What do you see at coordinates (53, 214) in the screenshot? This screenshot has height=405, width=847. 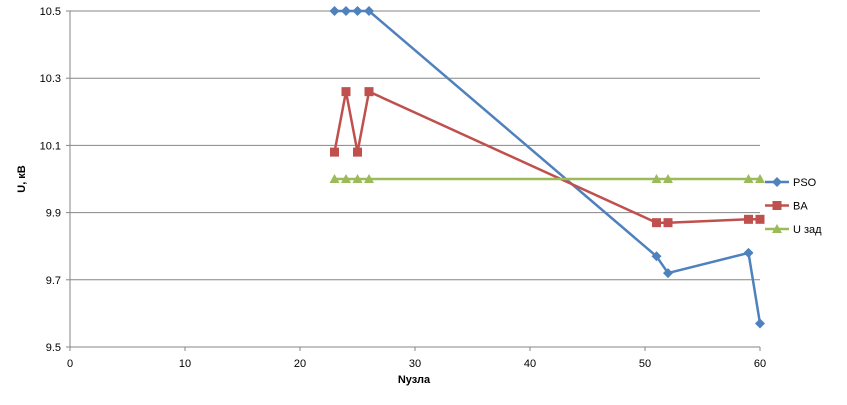 I see `y-tick-label: 9.9` at bounding box center [53, 214].